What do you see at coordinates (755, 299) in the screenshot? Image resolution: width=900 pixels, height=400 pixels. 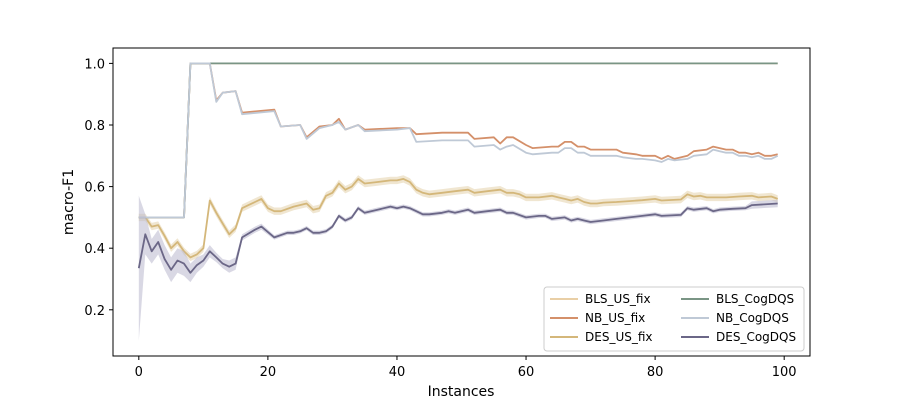 I see `legend-label-bls-cogdqs: BLS_CogDQS` at bounding box center [755, 299].